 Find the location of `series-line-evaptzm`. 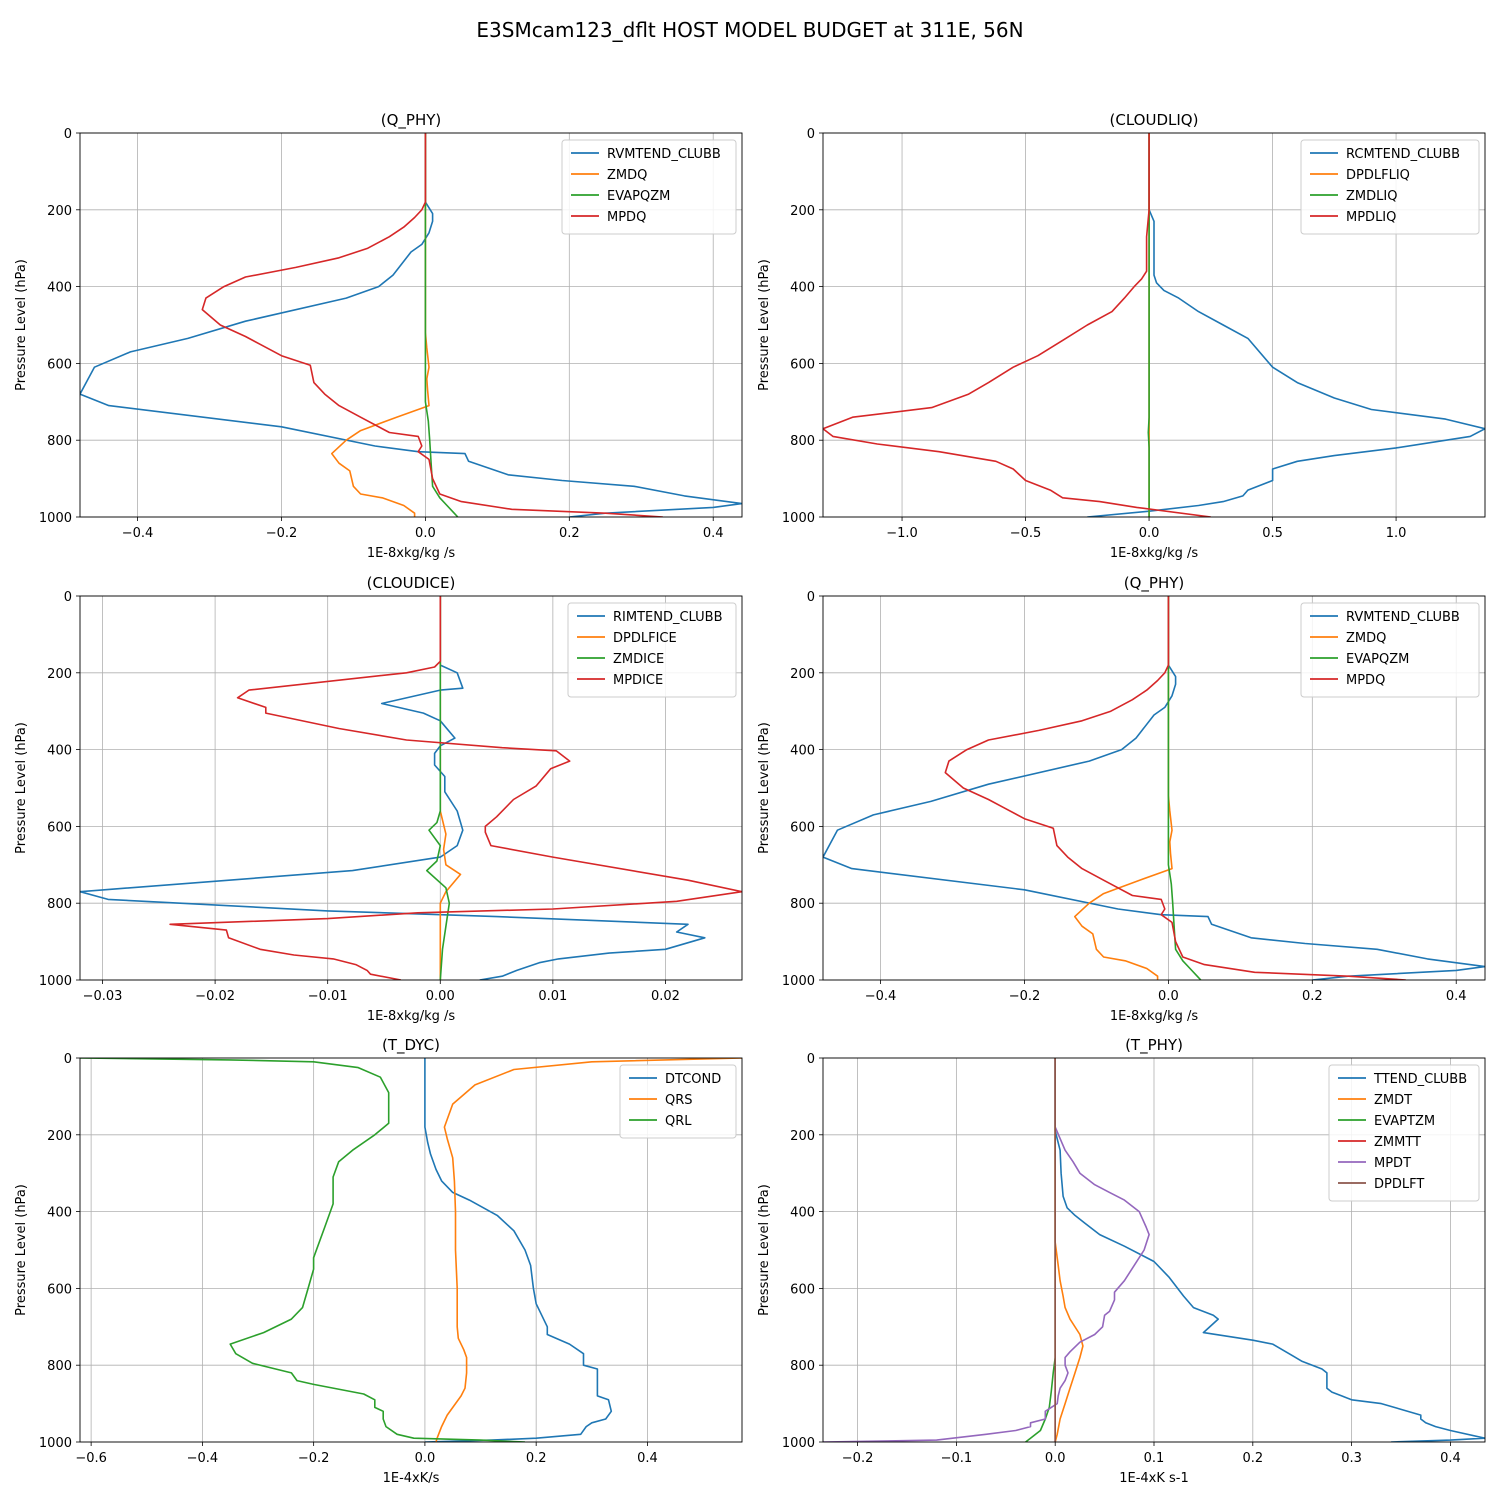

series-line-evaptzm is located at coordinates (1040, 1250).